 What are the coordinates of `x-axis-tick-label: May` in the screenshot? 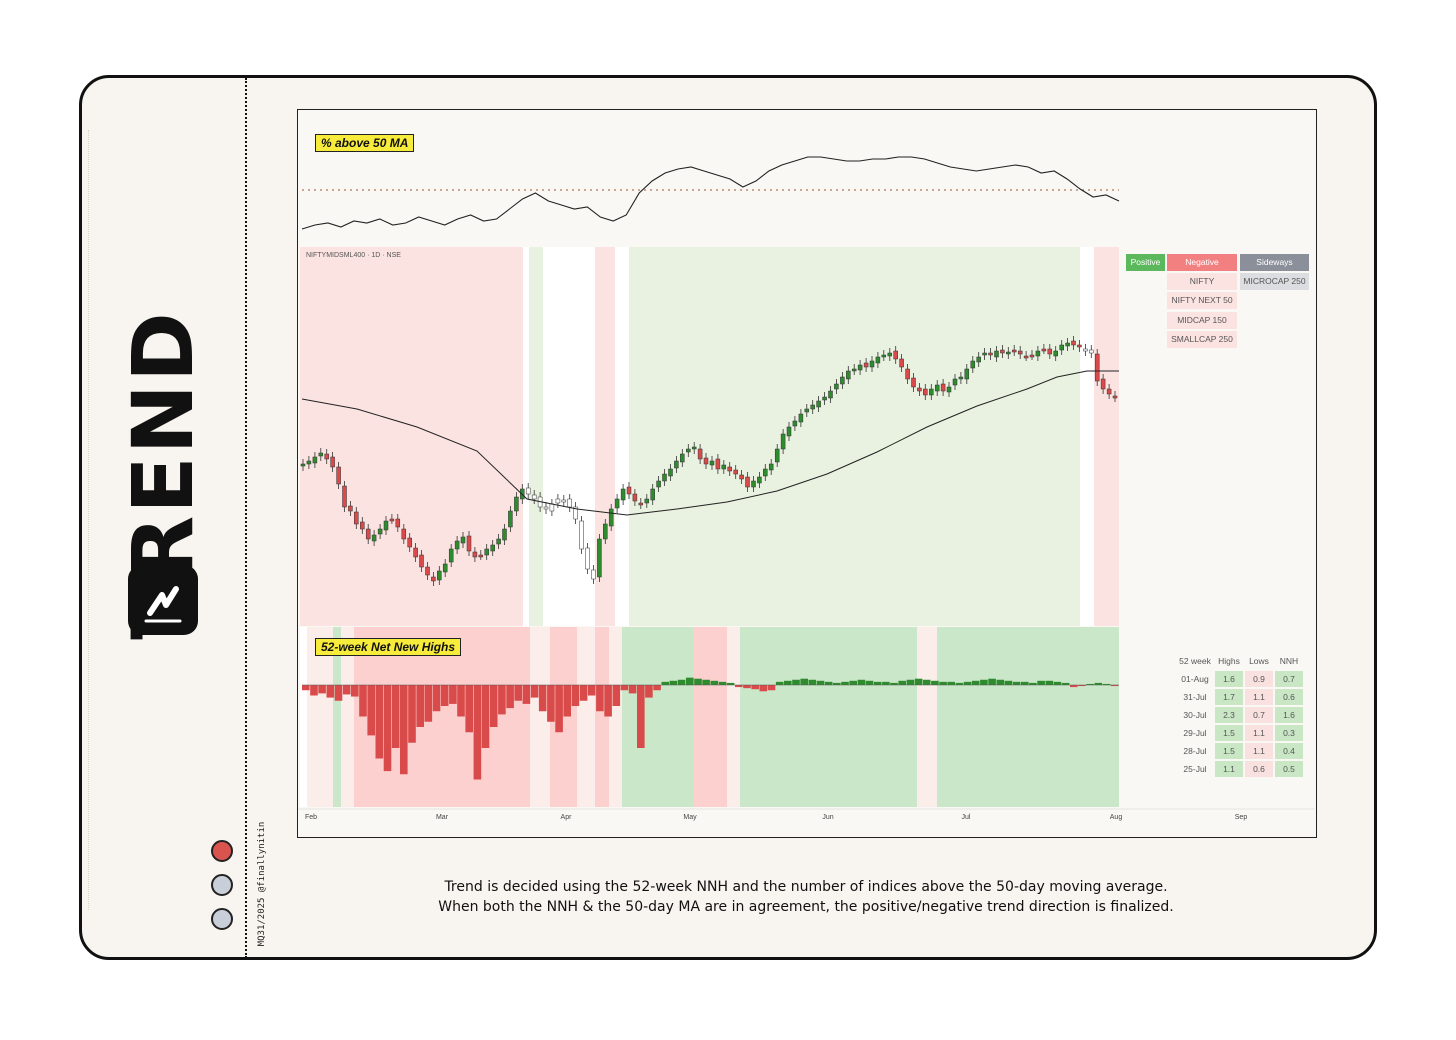 It's located at (690, 817).